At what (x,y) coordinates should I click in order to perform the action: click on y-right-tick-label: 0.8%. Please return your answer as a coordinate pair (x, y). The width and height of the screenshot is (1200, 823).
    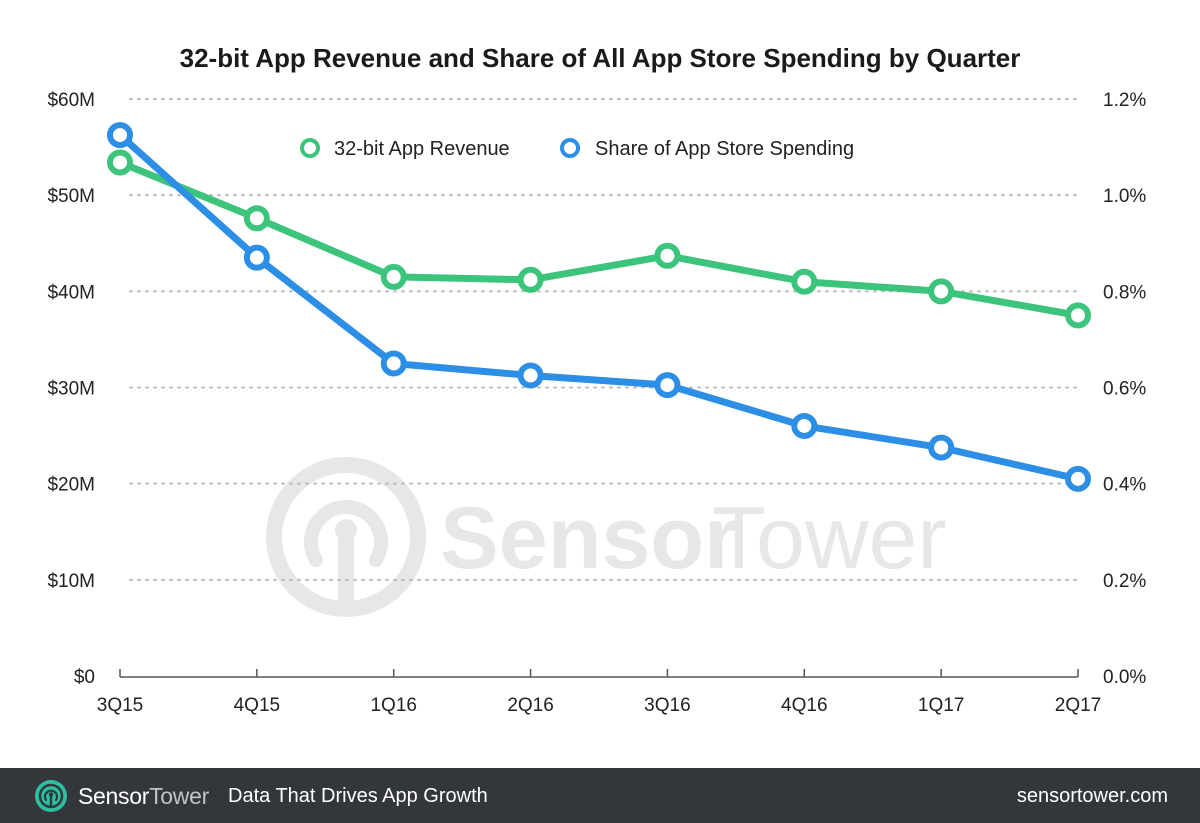
    Looking at the image, I should click on (1124, 292).